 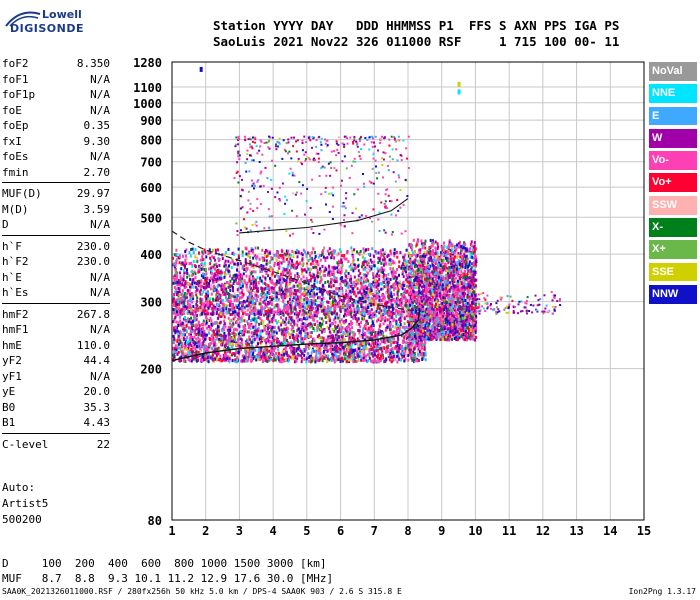 I want to click on param-row-md: M(D) 3.59, so click(x=56, y=210).